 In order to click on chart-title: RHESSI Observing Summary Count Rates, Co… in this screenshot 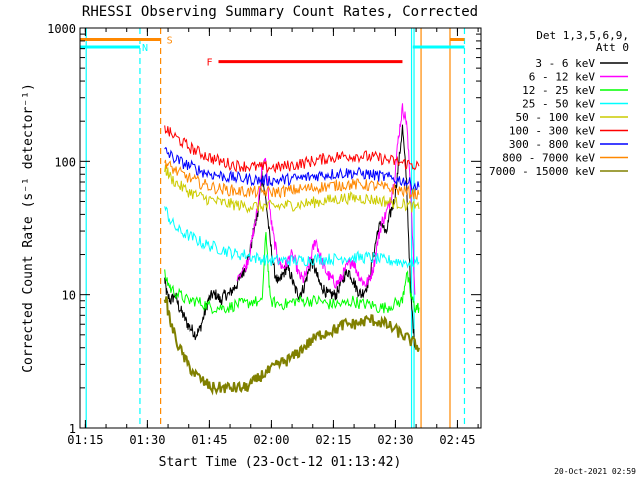, I will do `click(280, 12)`.